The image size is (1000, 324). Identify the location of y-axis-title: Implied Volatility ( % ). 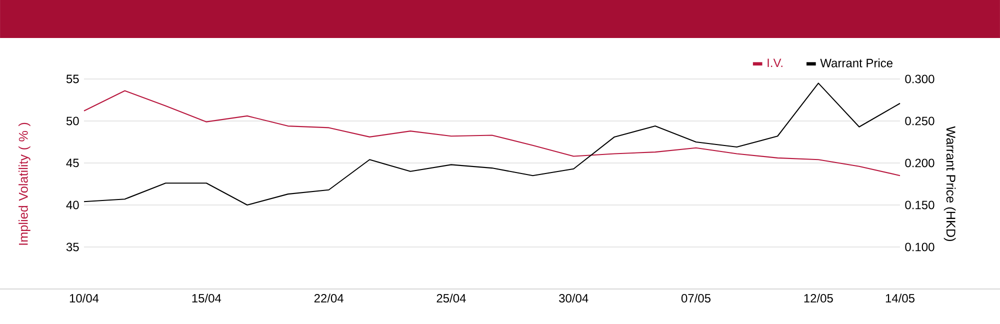
(24, 183).